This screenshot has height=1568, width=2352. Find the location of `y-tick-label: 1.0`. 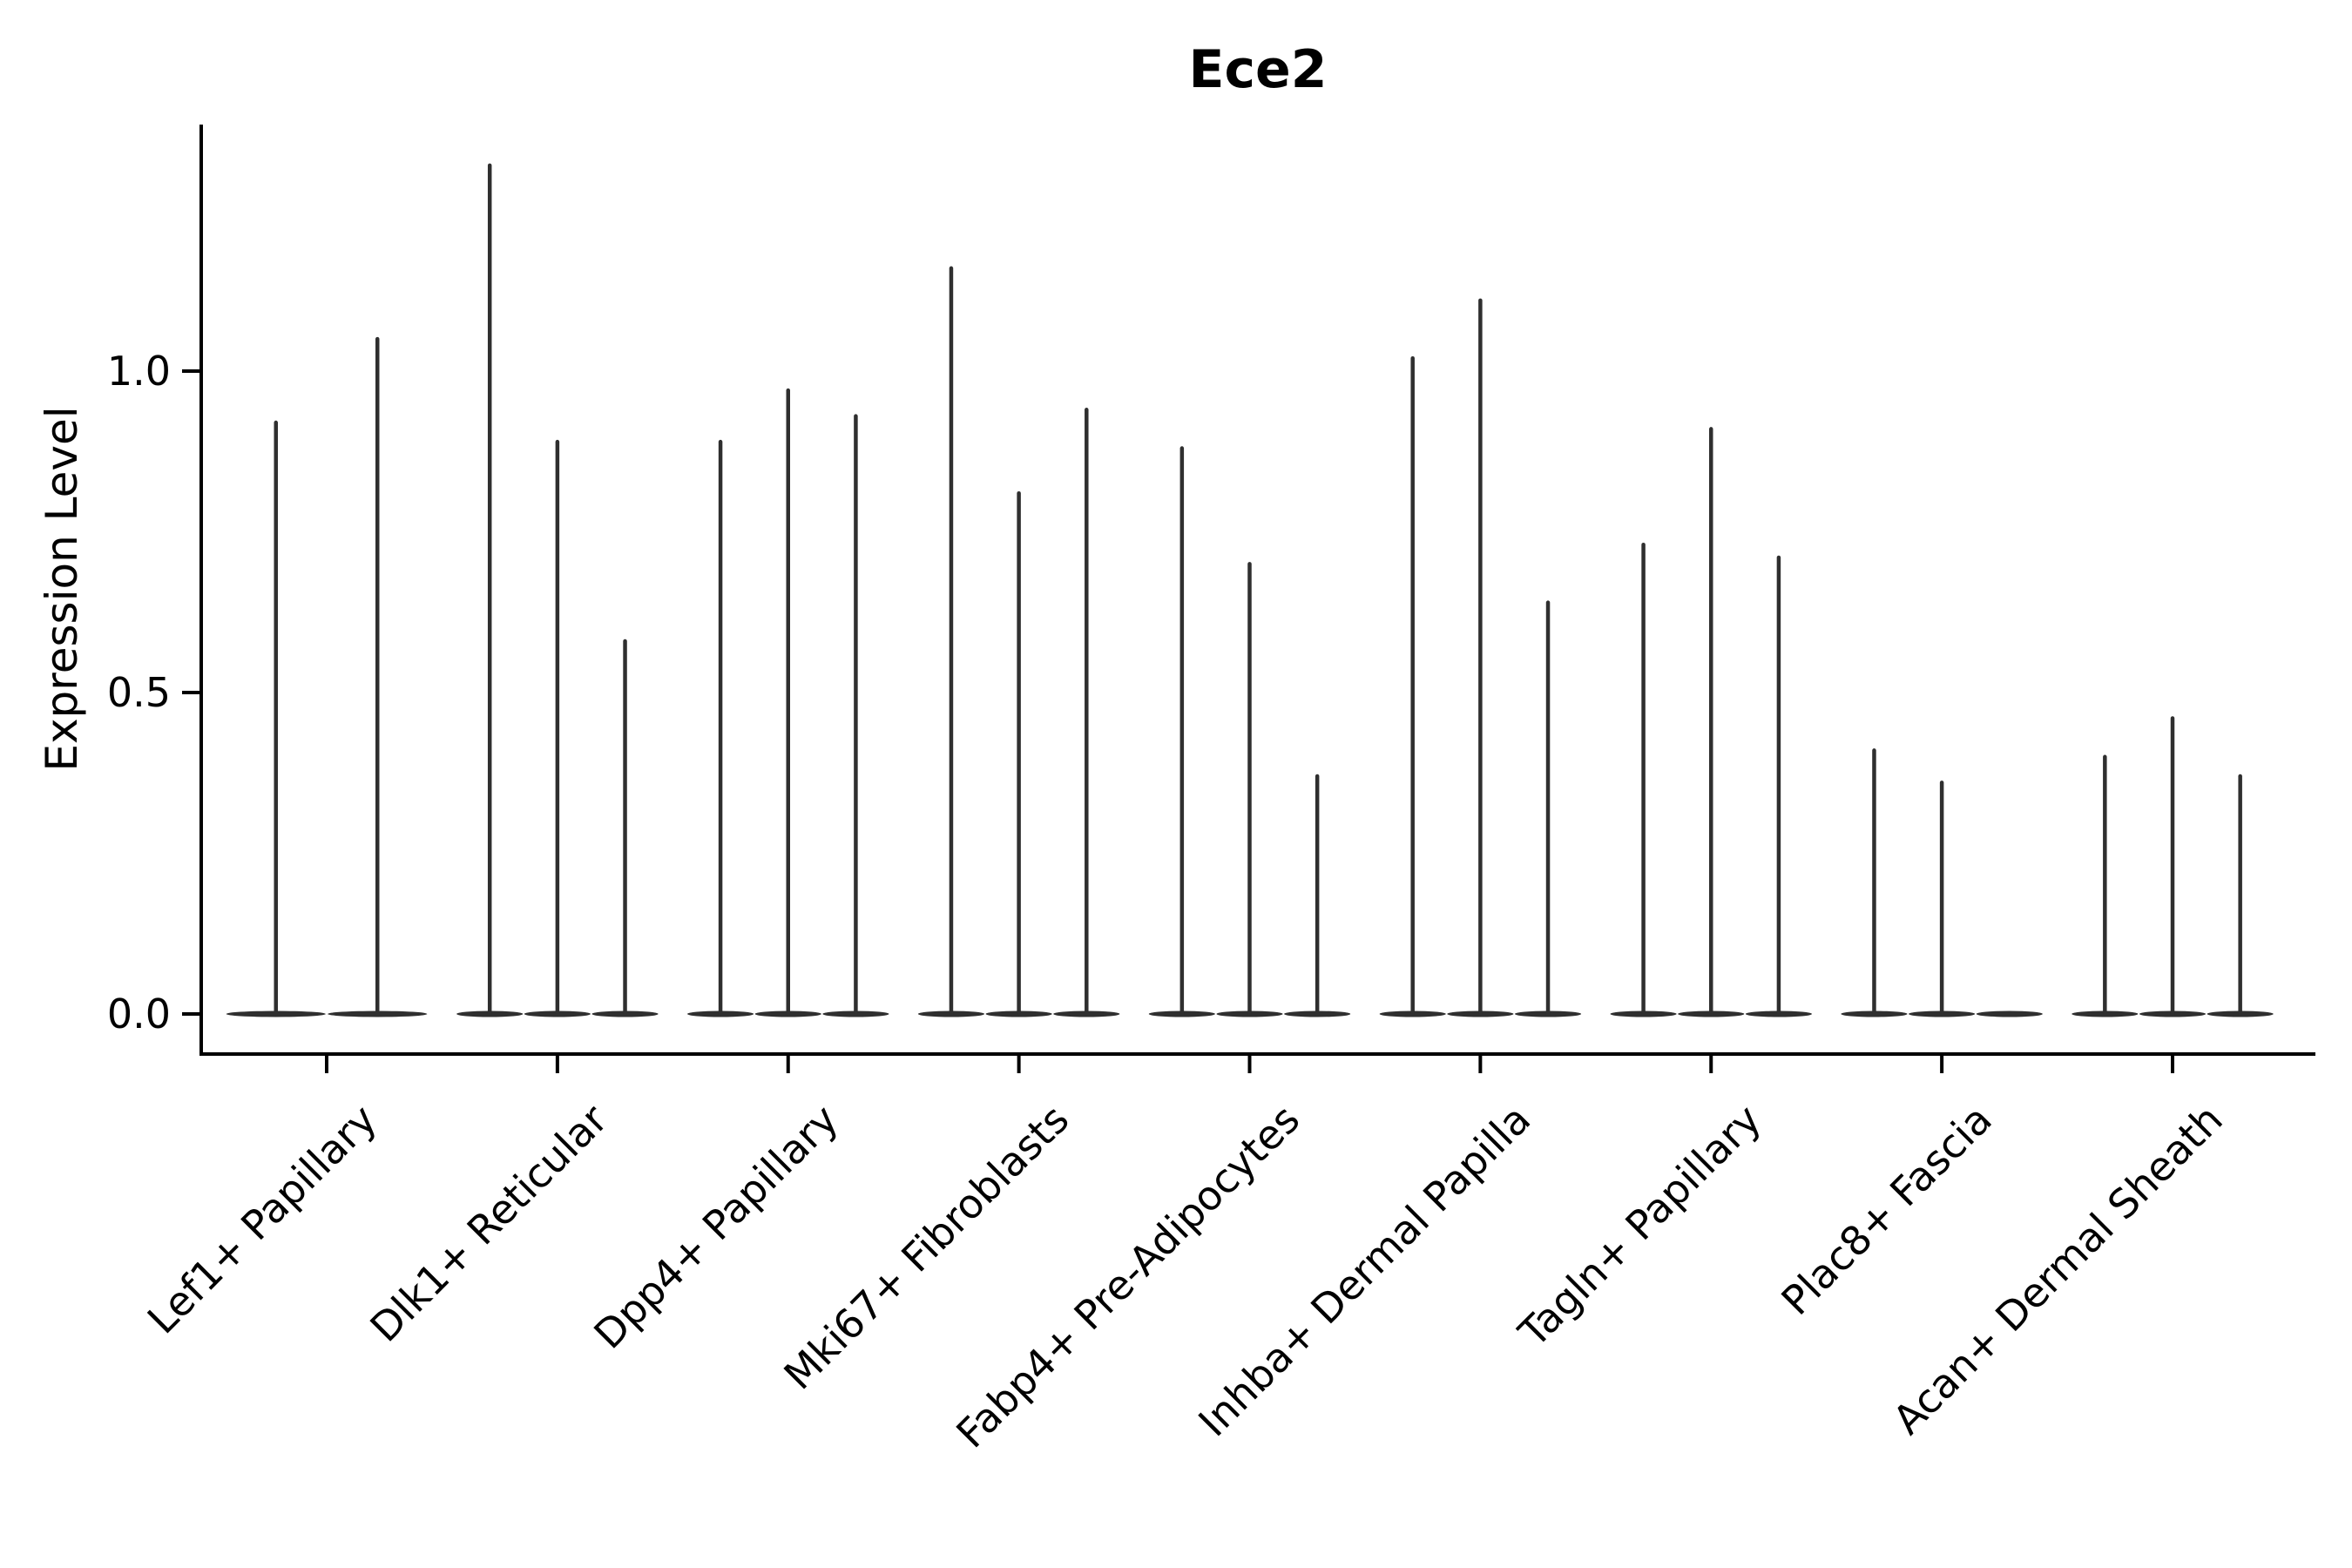

y-tick-label: 1.0 is located at coordinates (139, 371).